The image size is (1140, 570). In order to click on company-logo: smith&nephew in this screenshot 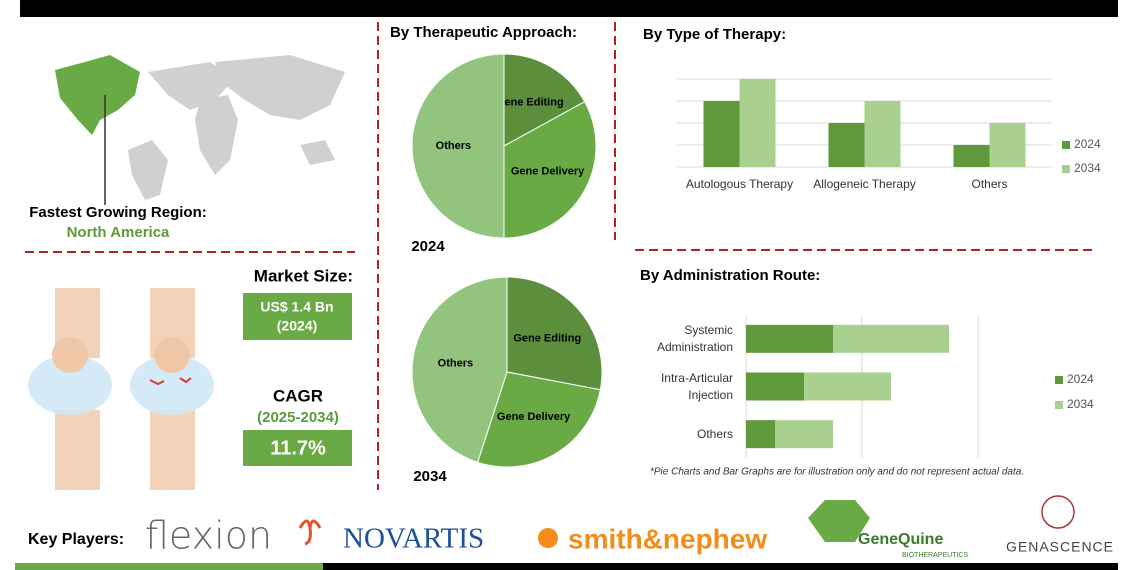, I will do `click(667, 538)`.